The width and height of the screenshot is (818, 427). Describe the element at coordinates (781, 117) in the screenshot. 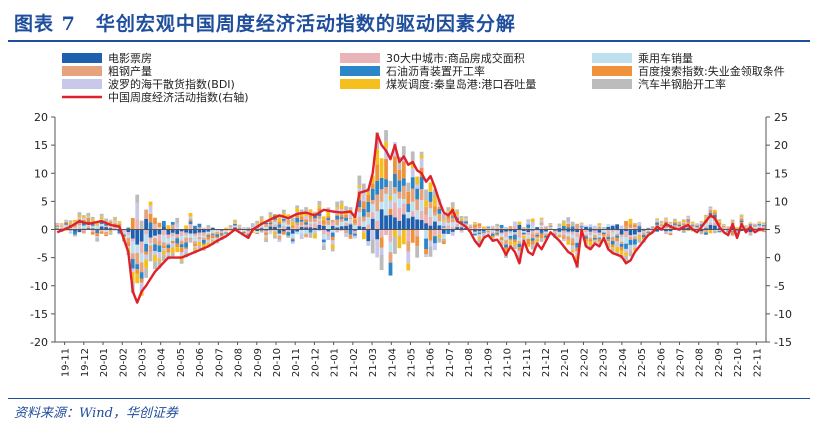

I see `y-right-tick-label: 25` at that location.